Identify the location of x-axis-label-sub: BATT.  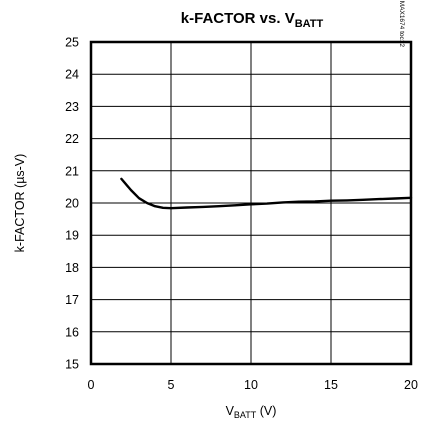
(245, 415).